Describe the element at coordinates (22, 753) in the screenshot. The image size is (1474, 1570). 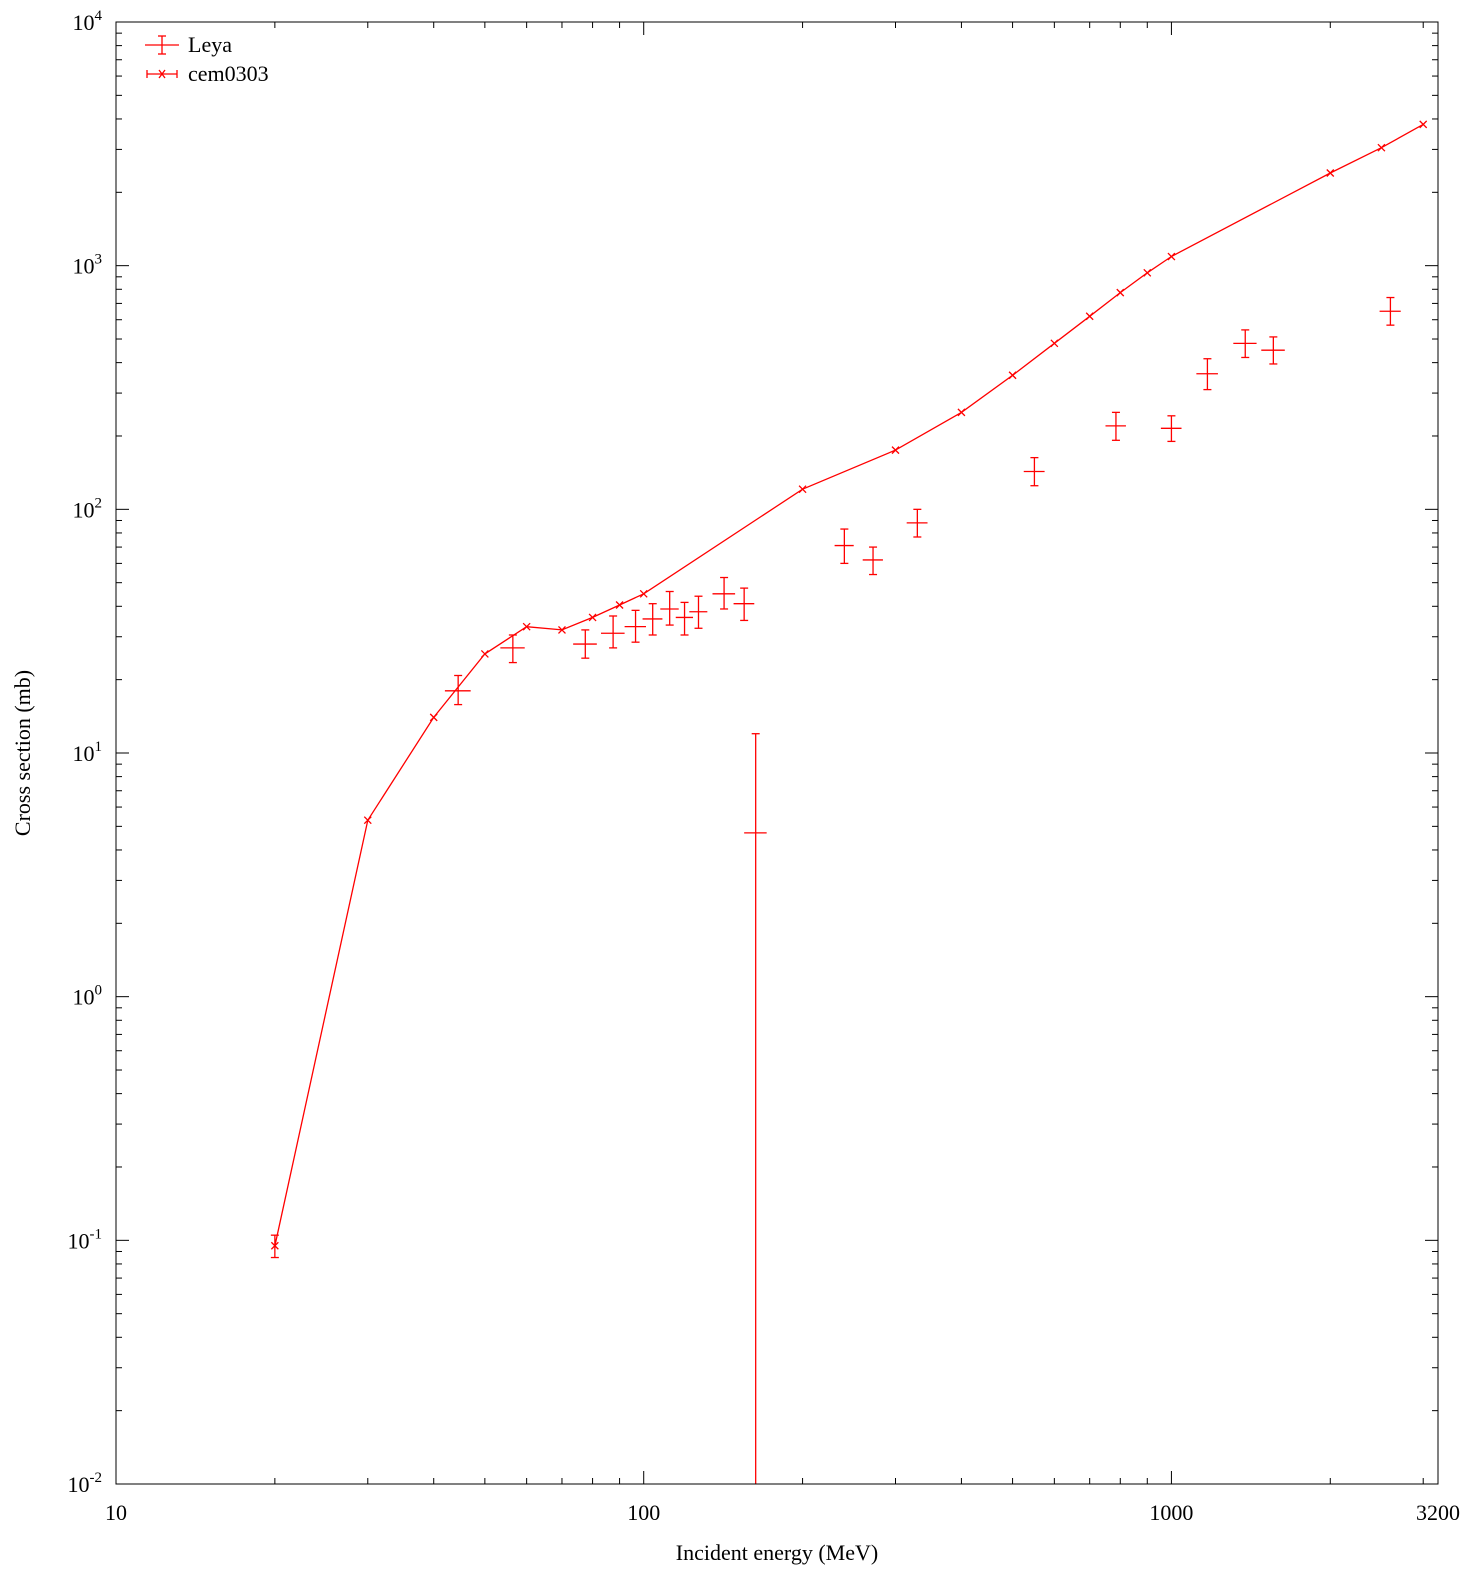
I see `y-axis-title: Cross section (mb)` at that location.